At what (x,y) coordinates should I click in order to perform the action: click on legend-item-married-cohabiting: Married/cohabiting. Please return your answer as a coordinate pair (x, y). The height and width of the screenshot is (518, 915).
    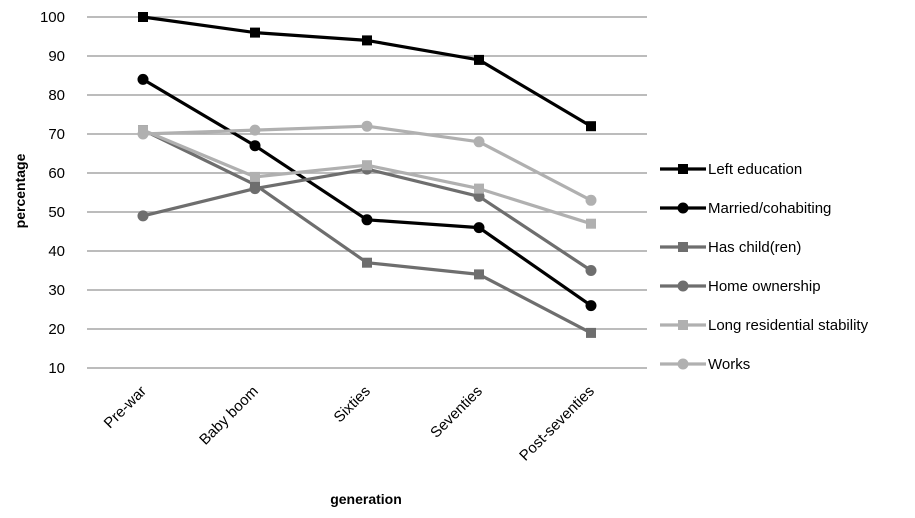
    Looking at the image, I should click on (745, 208).